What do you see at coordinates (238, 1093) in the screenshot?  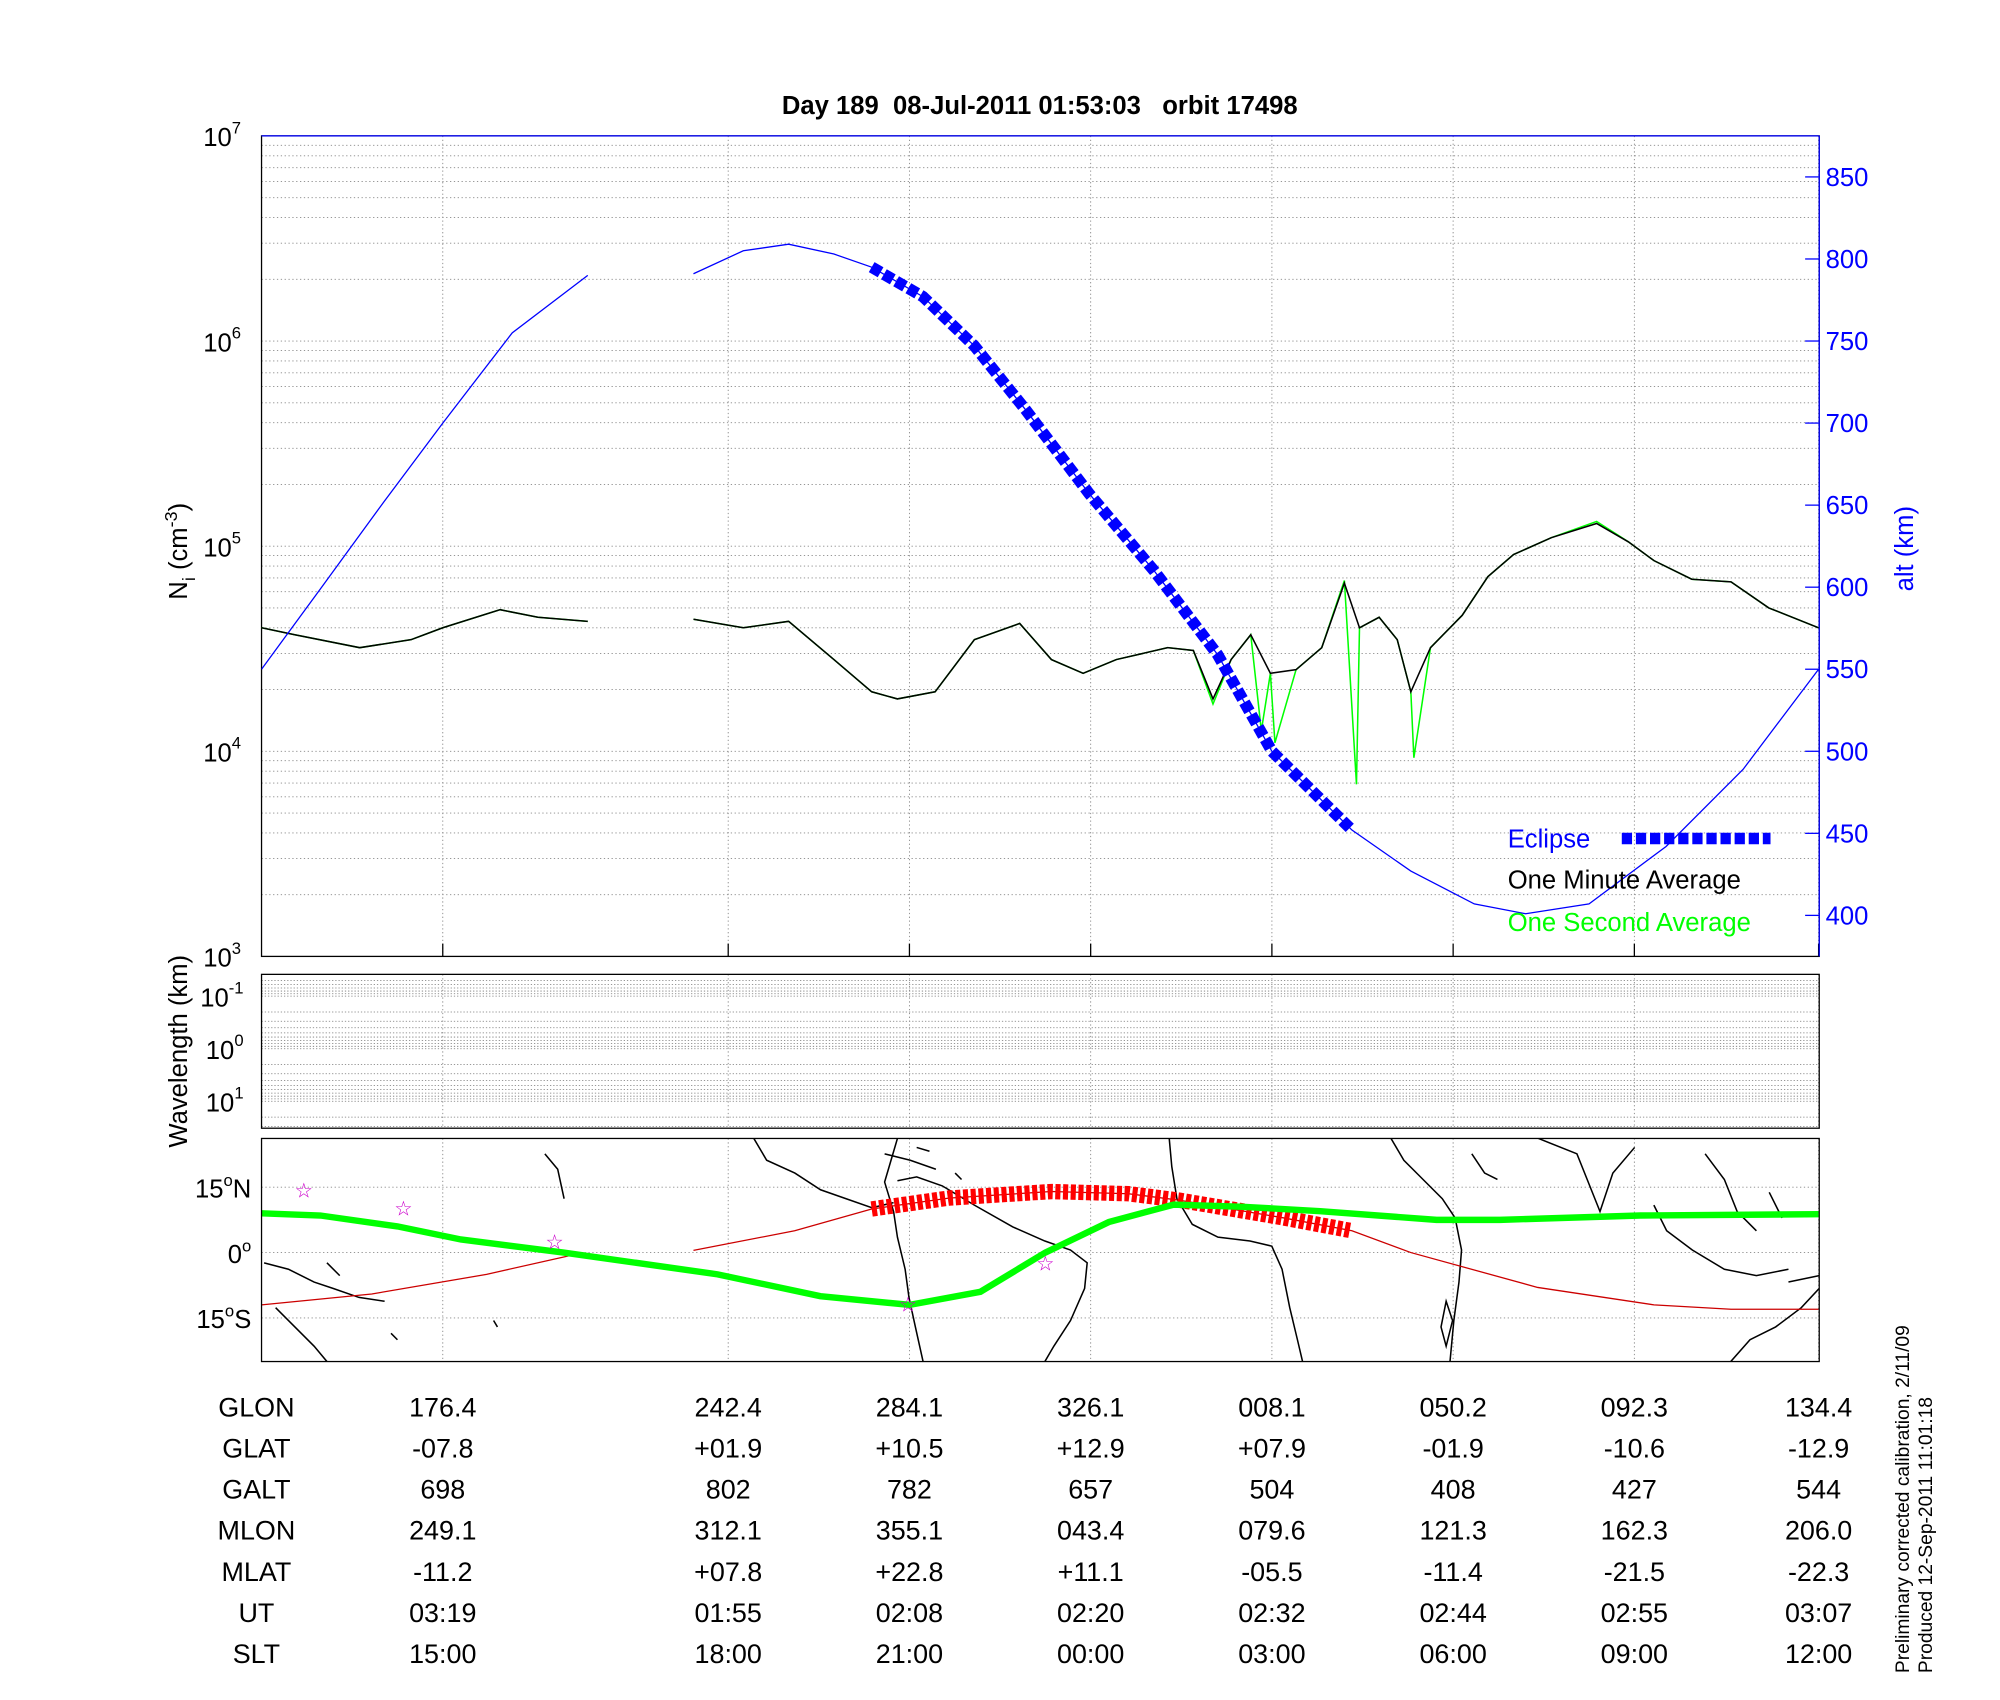 I see `tick-exponent: 1` at bounding box center [238, 1093].